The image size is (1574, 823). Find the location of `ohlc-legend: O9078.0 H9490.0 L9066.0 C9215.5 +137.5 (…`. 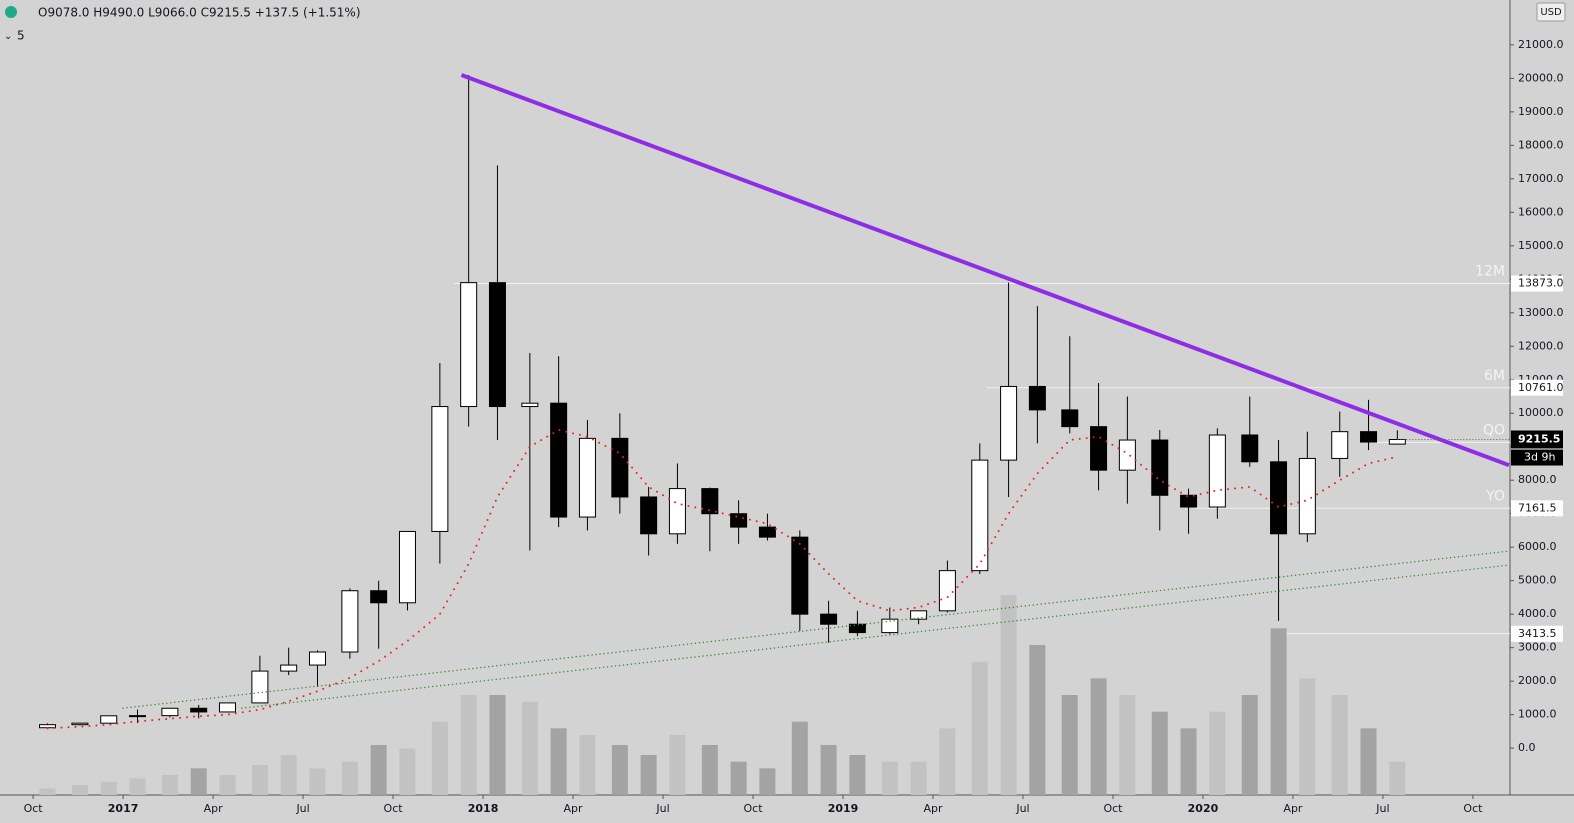

ohlc-legend: O9078.0 H9490.0 L9066.0 C9215.5 +137.5 (… is located at coordinates (199, 13).